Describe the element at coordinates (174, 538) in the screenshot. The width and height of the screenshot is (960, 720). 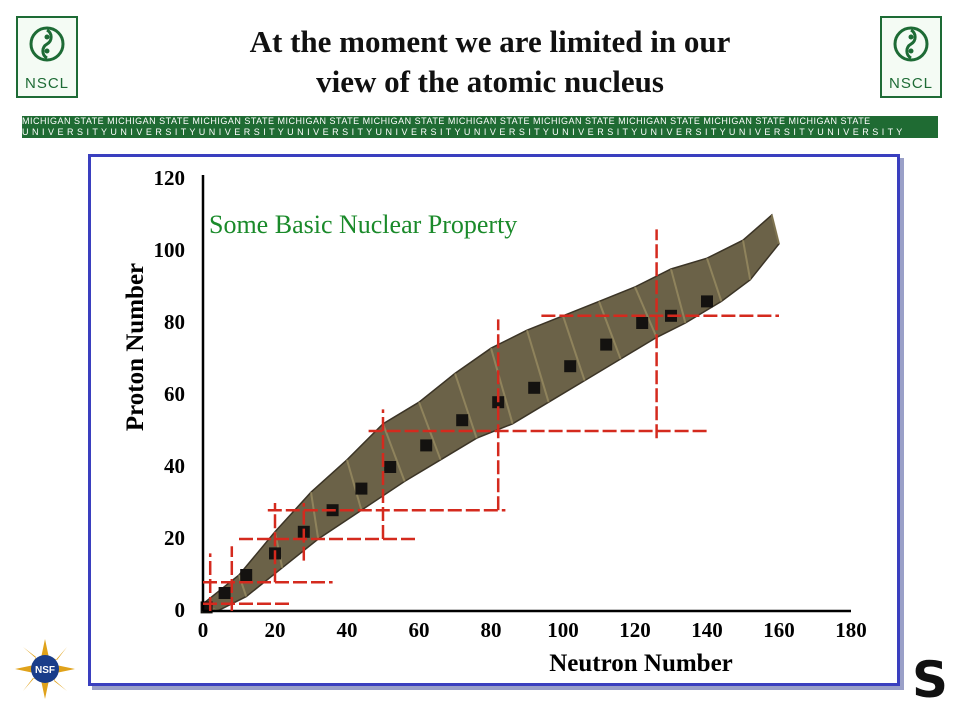
I see `y-tick-label: 20` at that location.